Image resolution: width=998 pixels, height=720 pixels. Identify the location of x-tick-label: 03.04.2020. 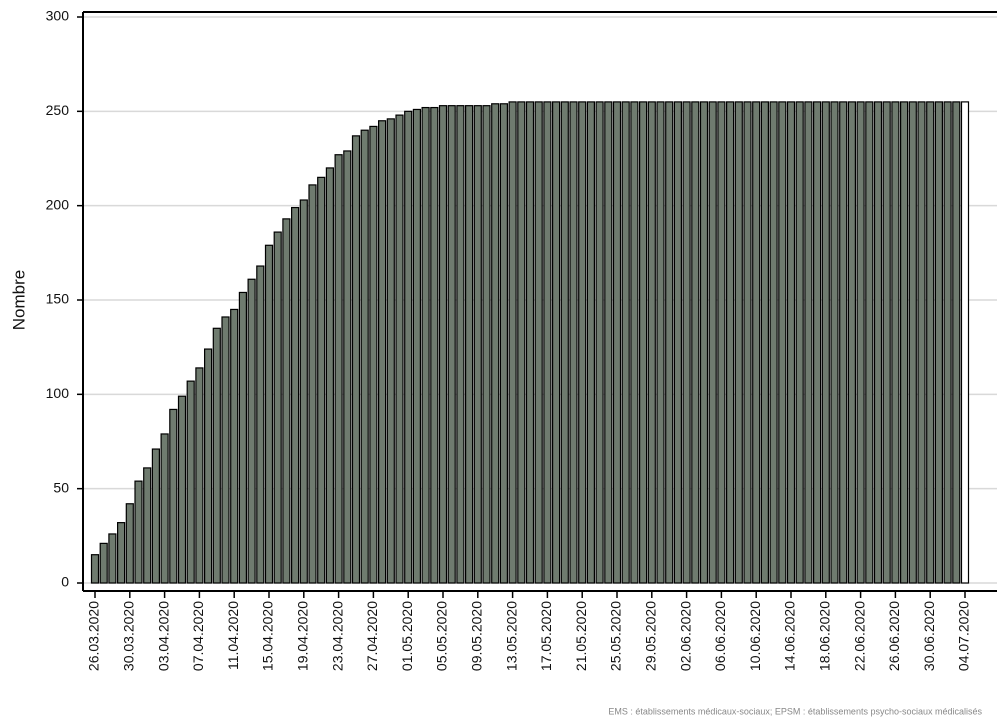
(163, 636).